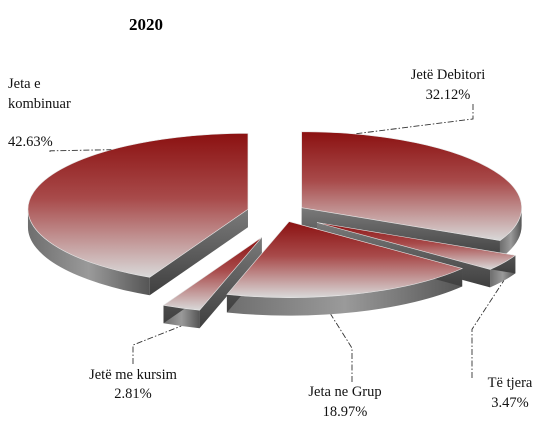  Describe the element at coordinates (212, 274) in the screenshot. I see `slice-top-jete-me-kursim` at that location.